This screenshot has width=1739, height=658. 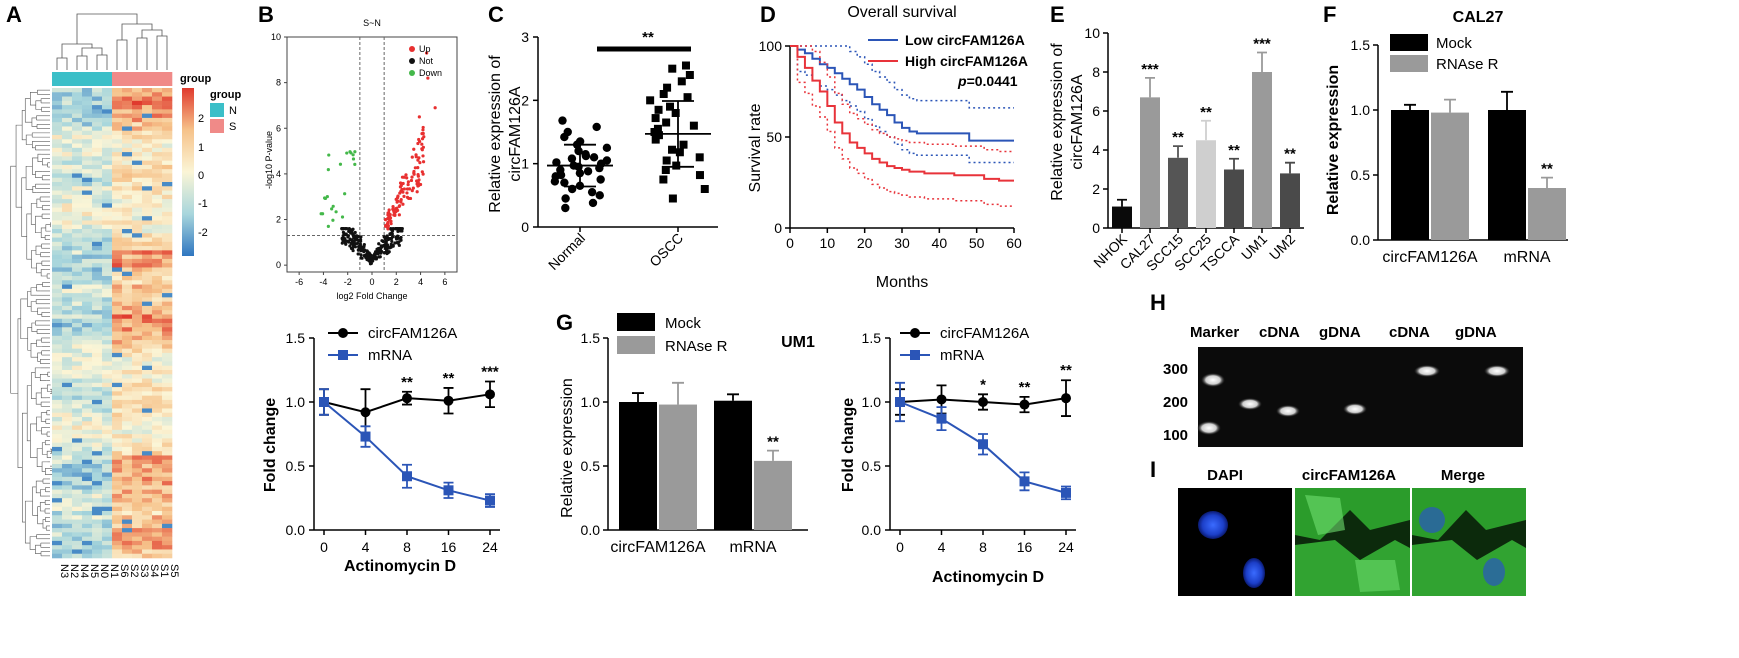 I want to click on data-point-normal, so click(x=599, y=195).